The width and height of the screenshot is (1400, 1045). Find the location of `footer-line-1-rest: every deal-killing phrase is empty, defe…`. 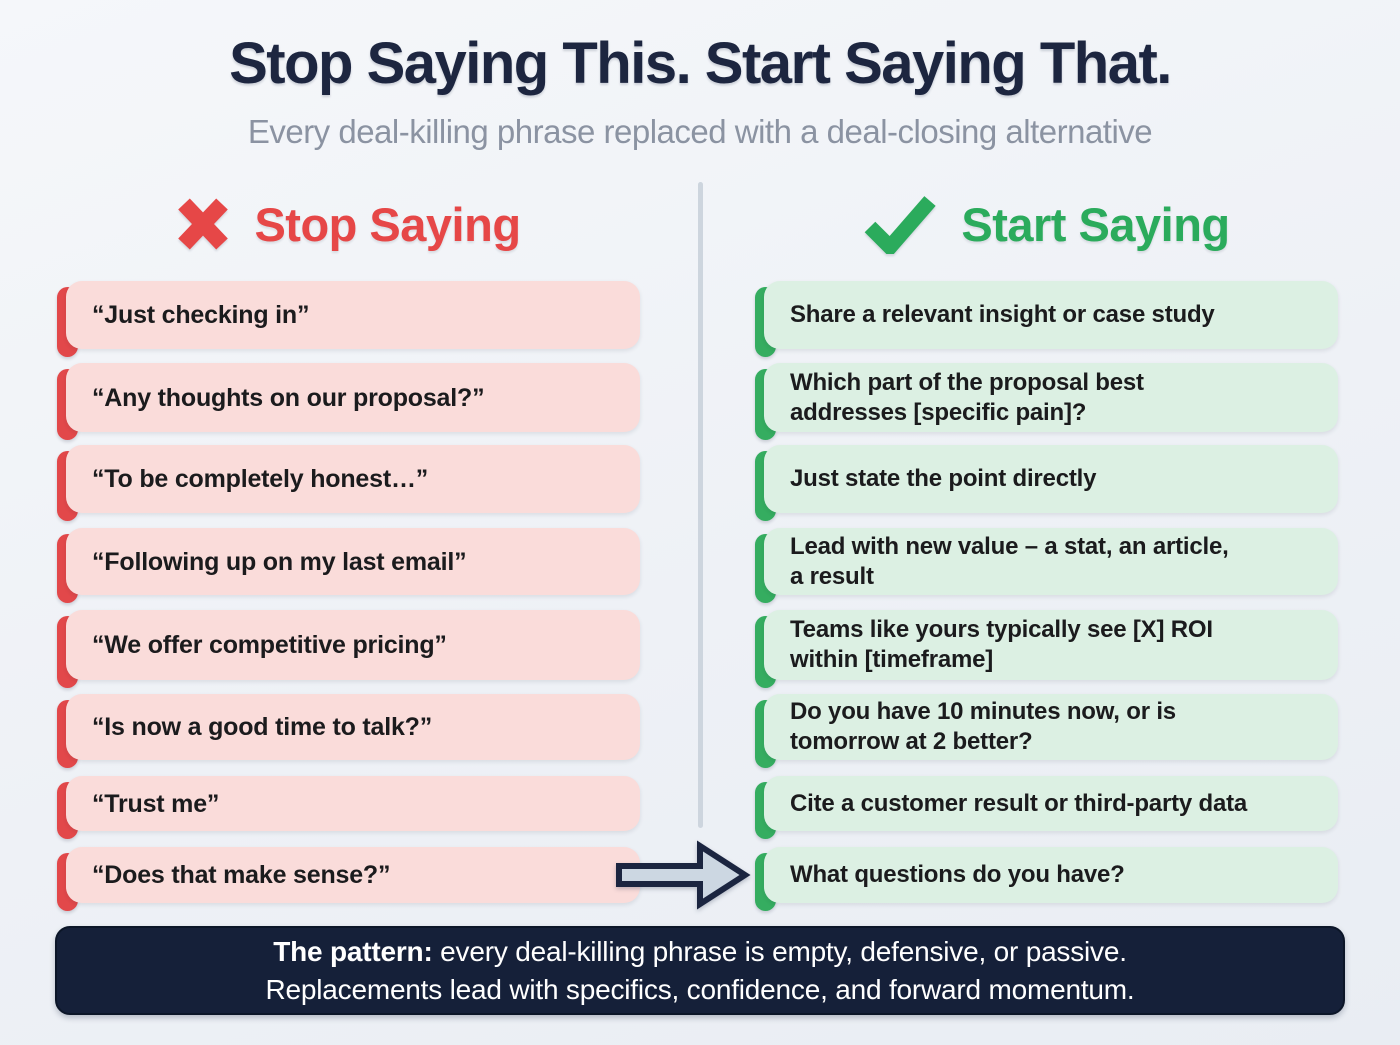

footer-line-1-rest: every deal-killing phrase is empty, defe… is located at coordinates (779, 951).